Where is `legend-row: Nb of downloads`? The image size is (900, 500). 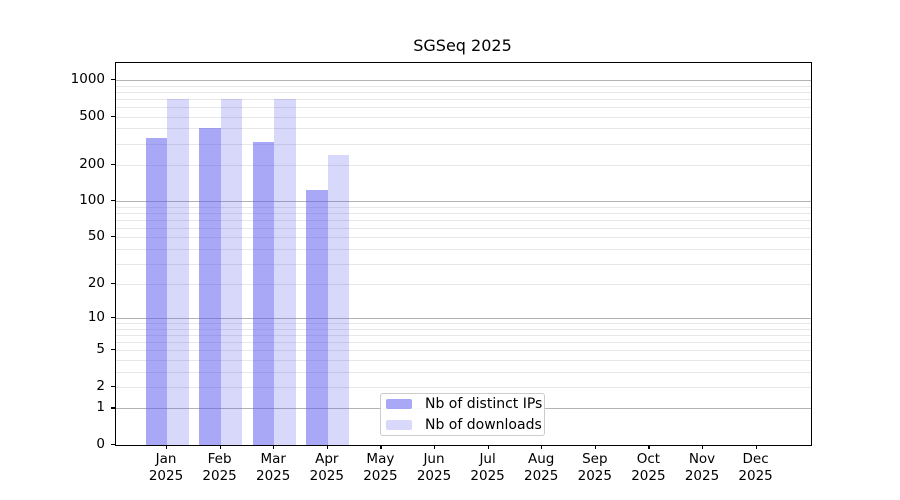
legend-row: Nb of downloads is located at coordinates (465, 425).